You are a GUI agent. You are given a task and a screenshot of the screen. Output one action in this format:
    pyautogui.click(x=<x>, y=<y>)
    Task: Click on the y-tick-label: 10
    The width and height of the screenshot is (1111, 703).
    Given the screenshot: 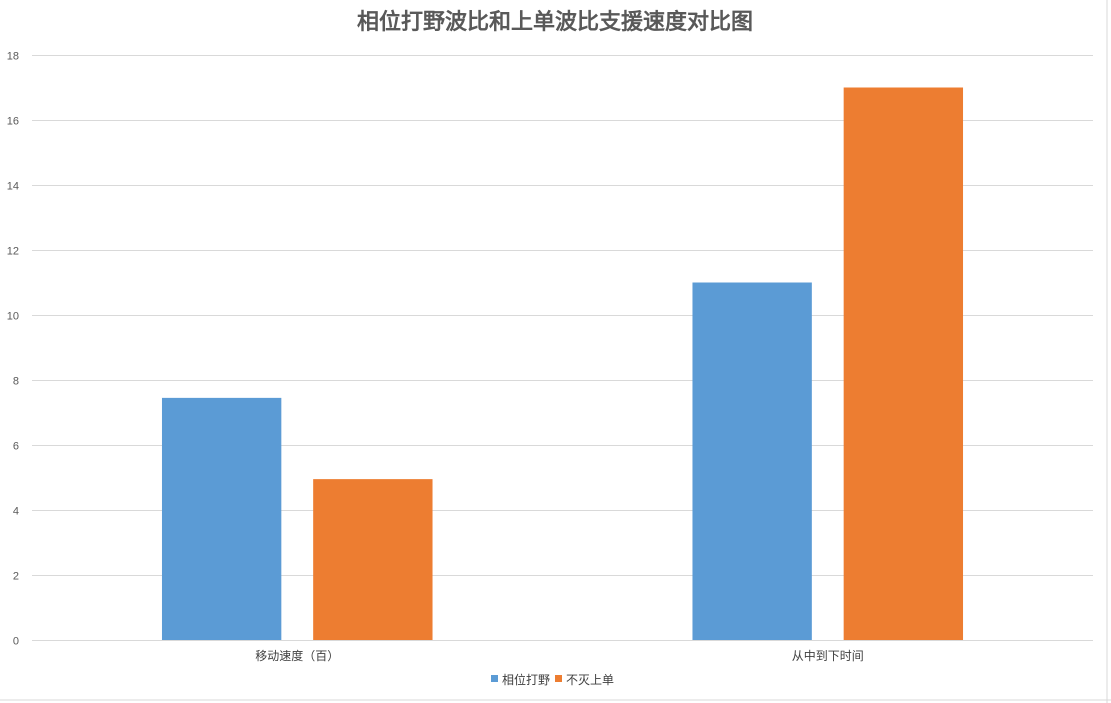 What is the action you would take?
    pyautogui.click(x=13, y=317)
    